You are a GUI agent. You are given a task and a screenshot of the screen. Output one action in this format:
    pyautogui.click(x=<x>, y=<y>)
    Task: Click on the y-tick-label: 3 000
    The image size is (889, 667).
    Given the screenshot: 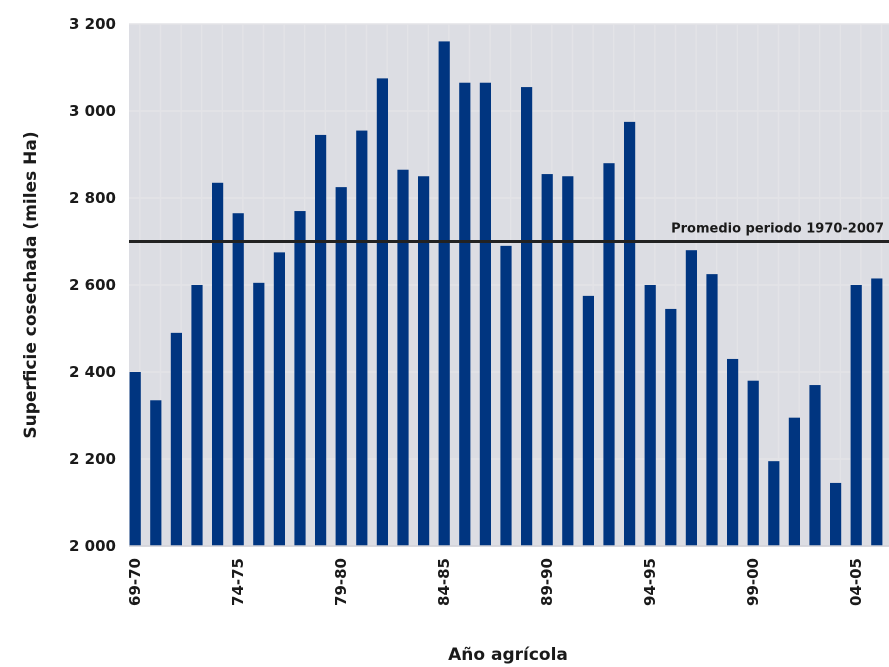 What is the action you would take?
    pyautogui.click(x=92, y=111)
    